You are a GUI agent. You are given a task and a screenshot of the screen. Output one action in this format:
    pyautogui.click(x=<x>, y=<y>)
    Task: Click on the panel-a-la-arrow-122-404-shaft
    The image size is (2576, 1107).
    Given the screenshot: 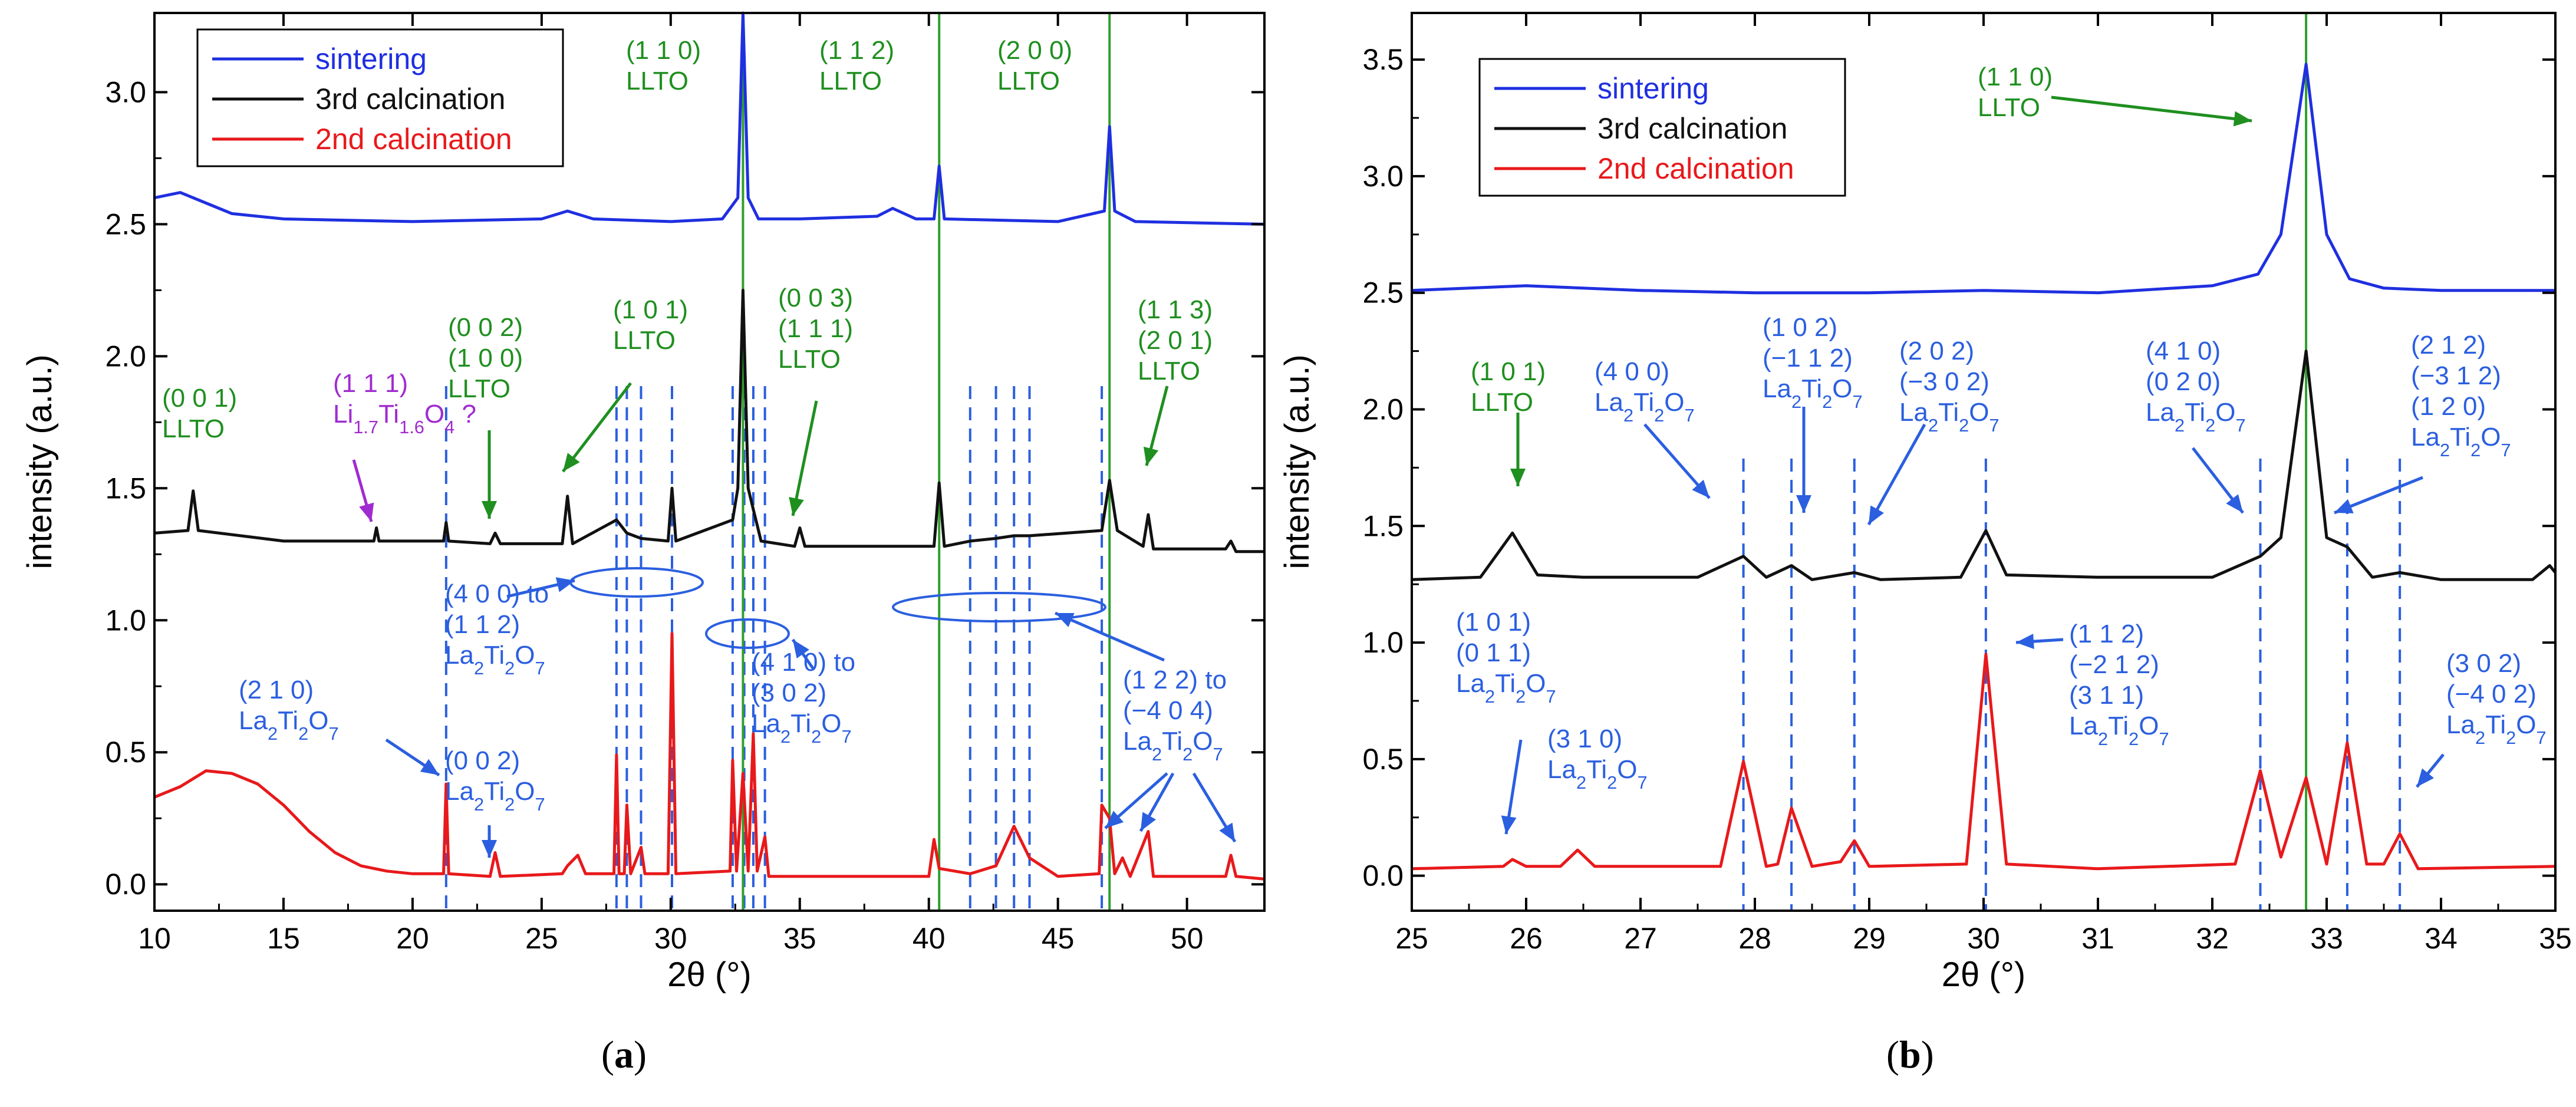 What is the action you would take?
    pyautogui.click(x=1110, y=636)
    